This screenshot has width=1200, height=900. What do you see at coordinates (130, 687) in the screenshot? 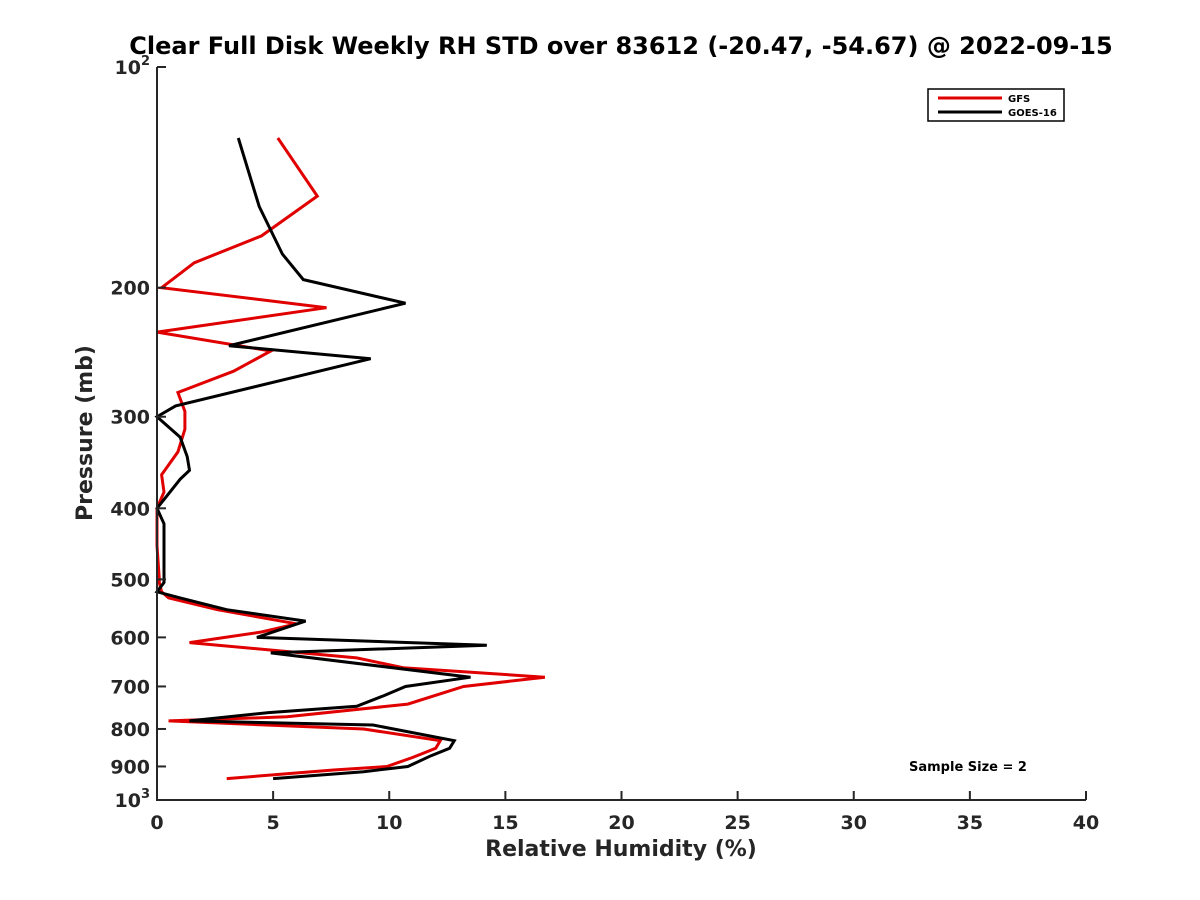
I see `y-tick-label: 700` at bounding box center [130, 687].